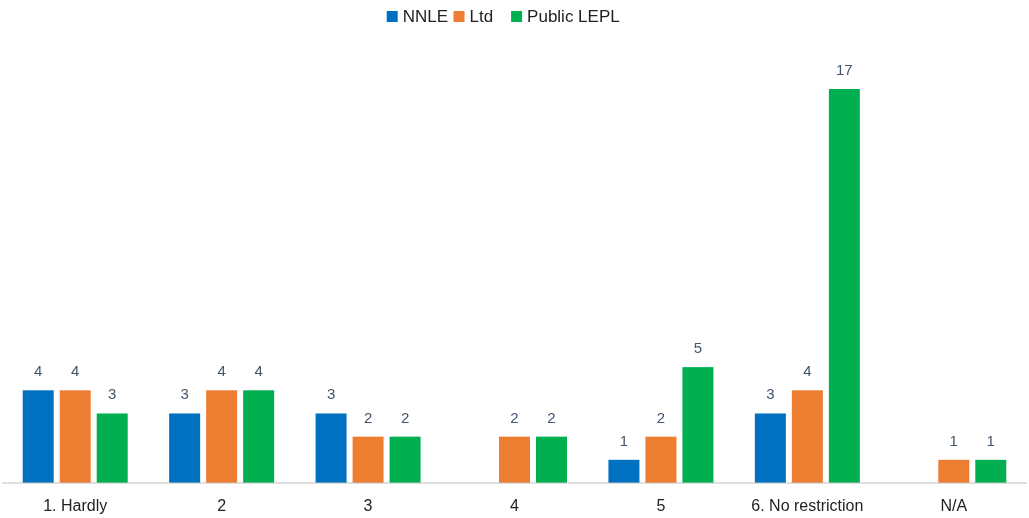  Describe the element at coordinates (515, 505) in the screenshot. I see `x-tick-label: 4` at that location.